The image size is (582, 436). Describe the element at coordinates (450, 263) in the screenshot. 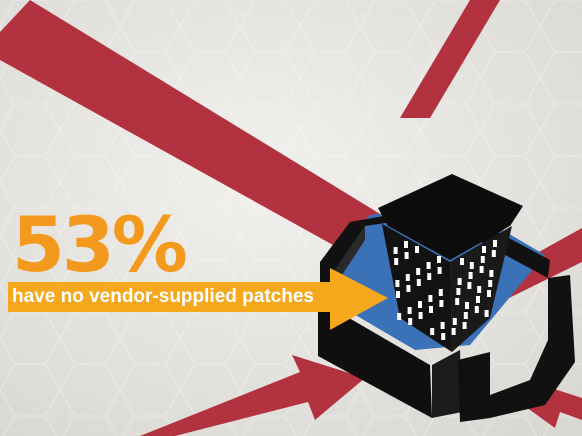

I see `building-icon` at that location.